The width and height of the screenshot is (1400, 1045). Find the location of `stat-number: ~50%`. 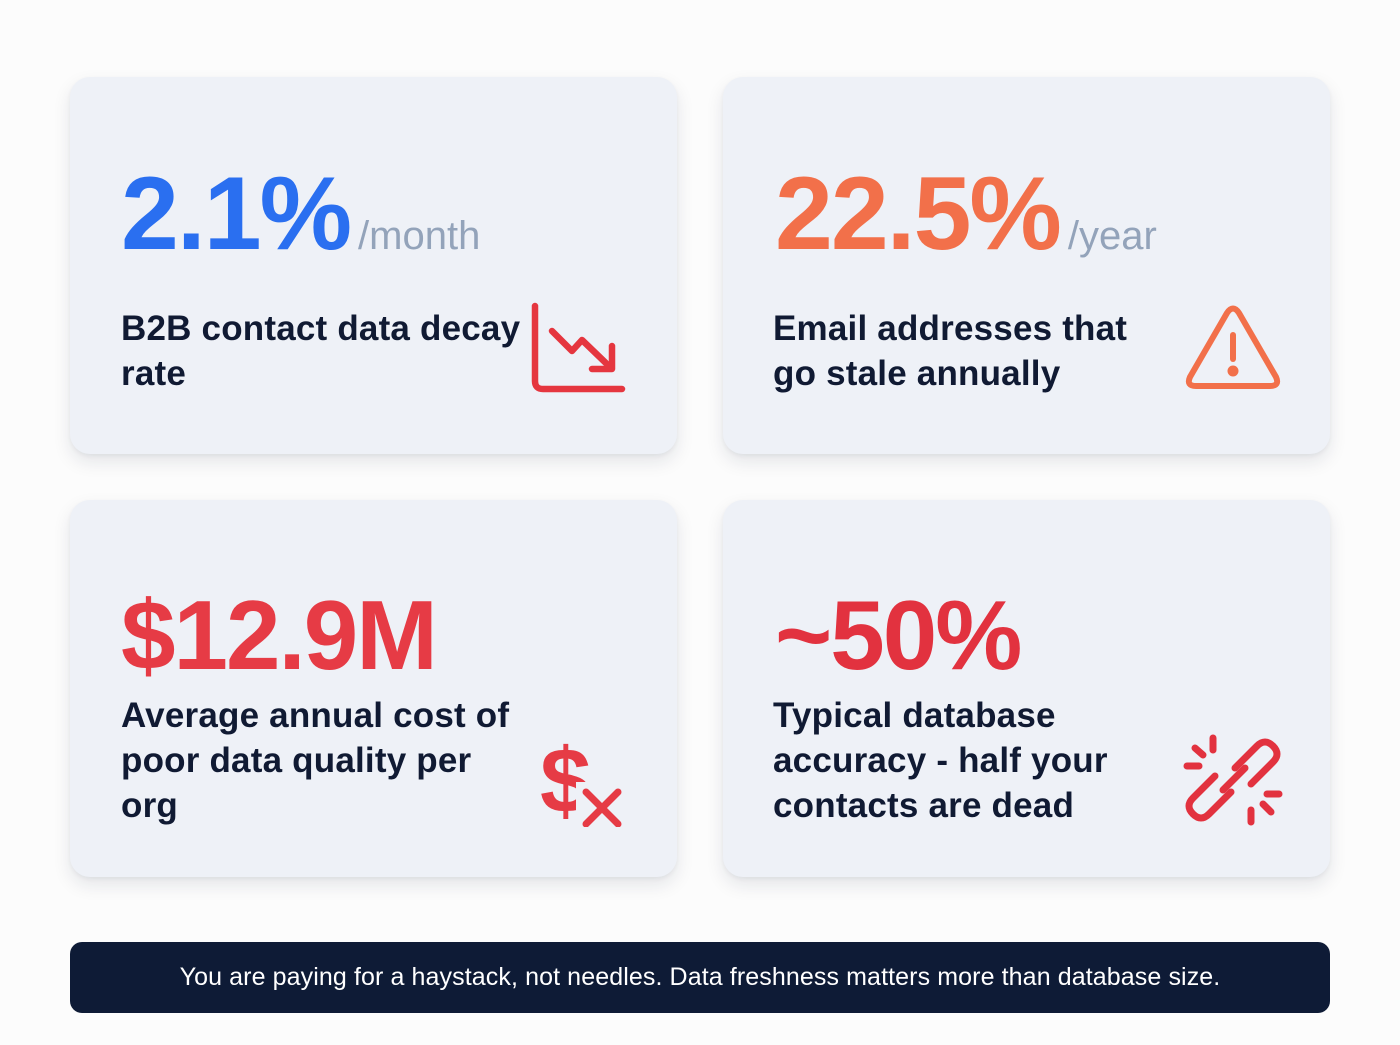

stat-number: ~50% is located at coordinates (898, 635).